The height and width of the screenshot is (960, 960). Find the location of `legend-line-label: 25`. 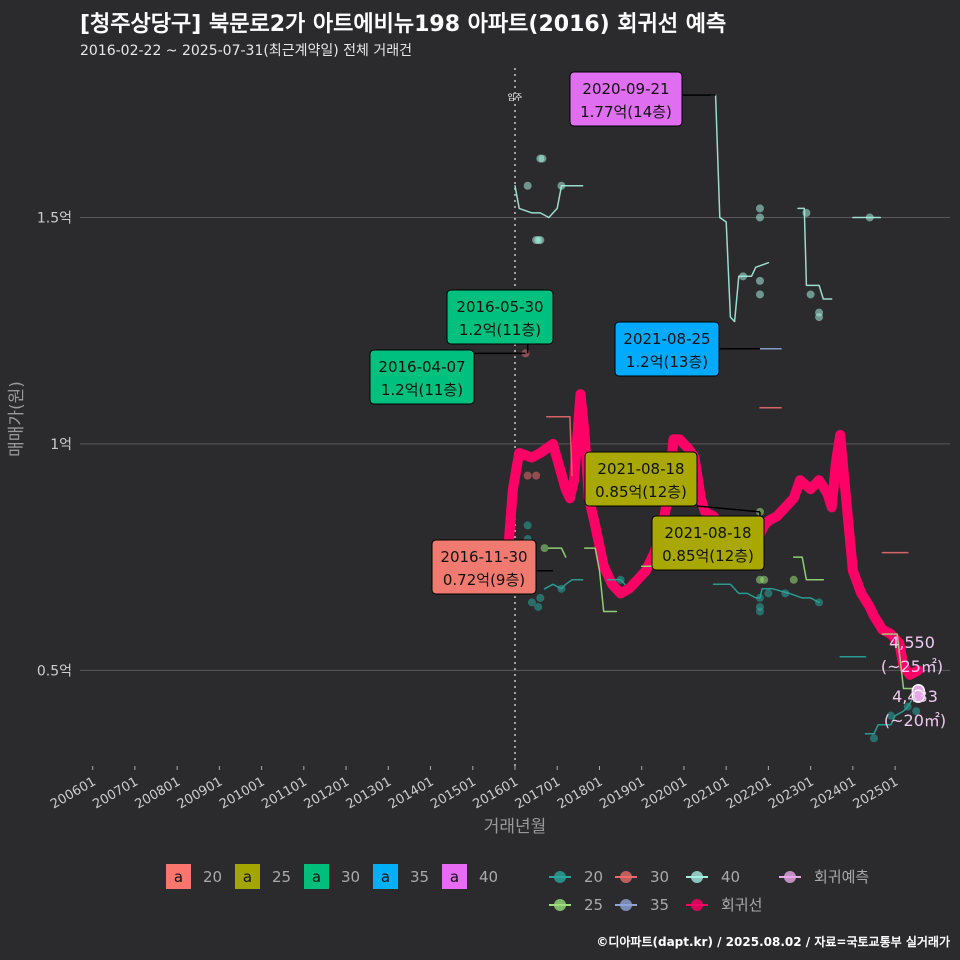

legend-line-label: 25 is located at coordinates (593, 905).